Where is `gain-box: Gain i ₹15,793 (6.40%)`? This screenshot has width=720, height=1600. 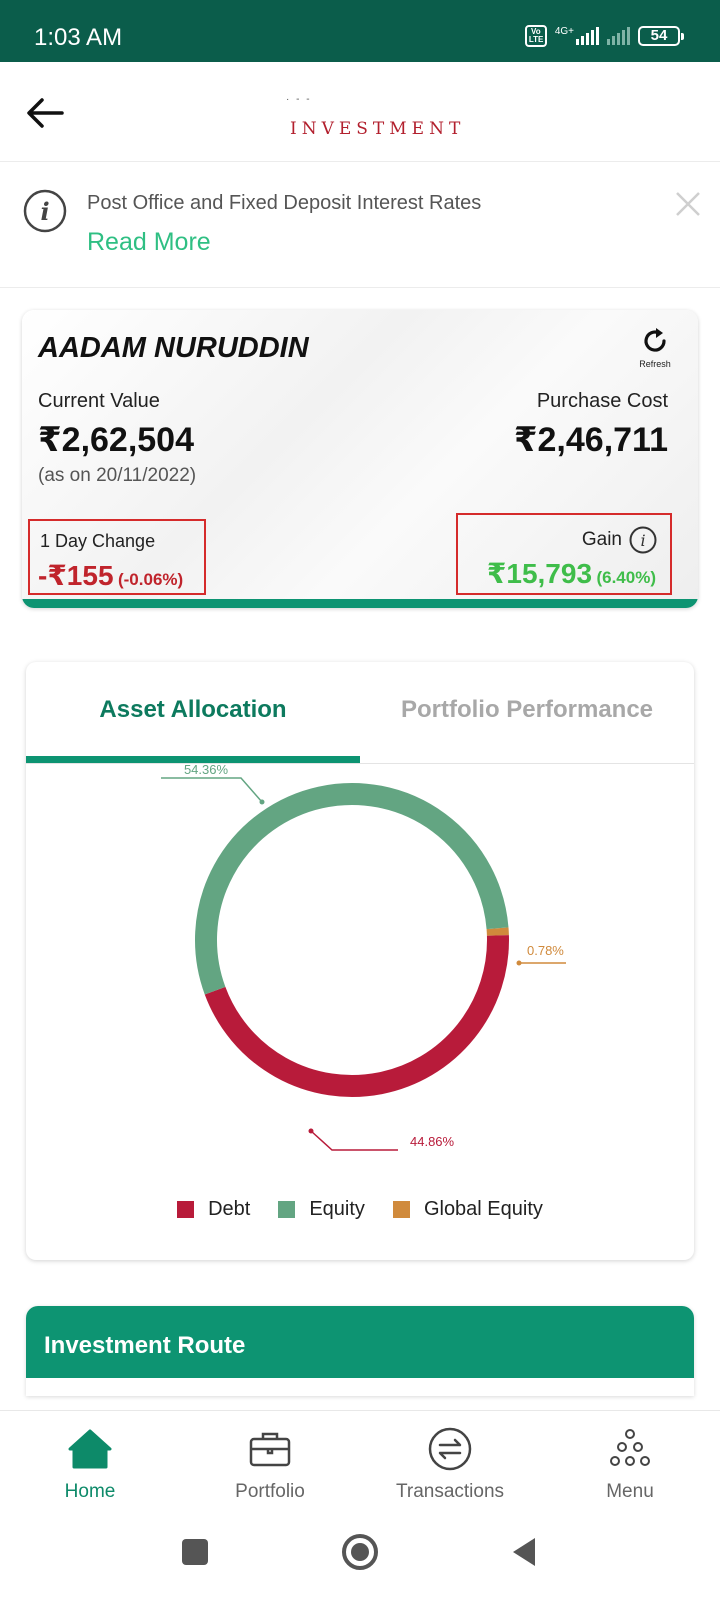 gain-box: Gain i ₹15,793 (6.40%) is located at coordinates (564, 554).